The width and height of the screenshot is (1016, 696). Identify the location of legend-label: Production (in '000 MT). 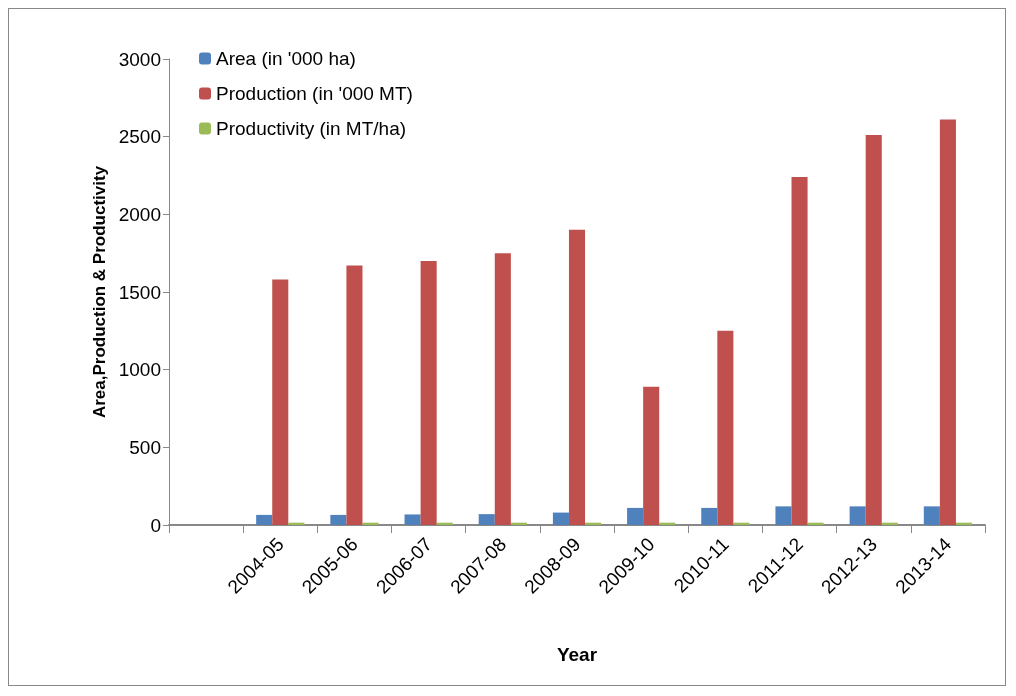
(314, 93).